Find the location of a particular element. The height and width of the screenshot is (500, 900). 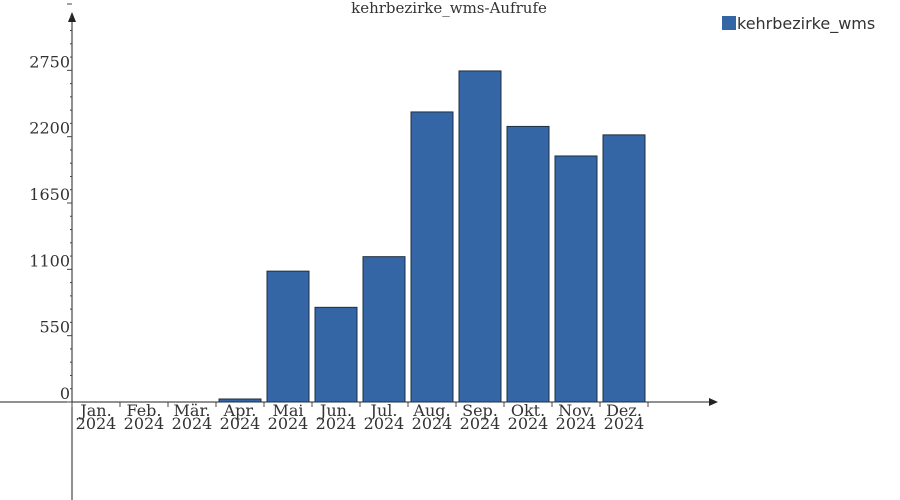

y-tick-label: 1650 is located at coordinates (49, 194).